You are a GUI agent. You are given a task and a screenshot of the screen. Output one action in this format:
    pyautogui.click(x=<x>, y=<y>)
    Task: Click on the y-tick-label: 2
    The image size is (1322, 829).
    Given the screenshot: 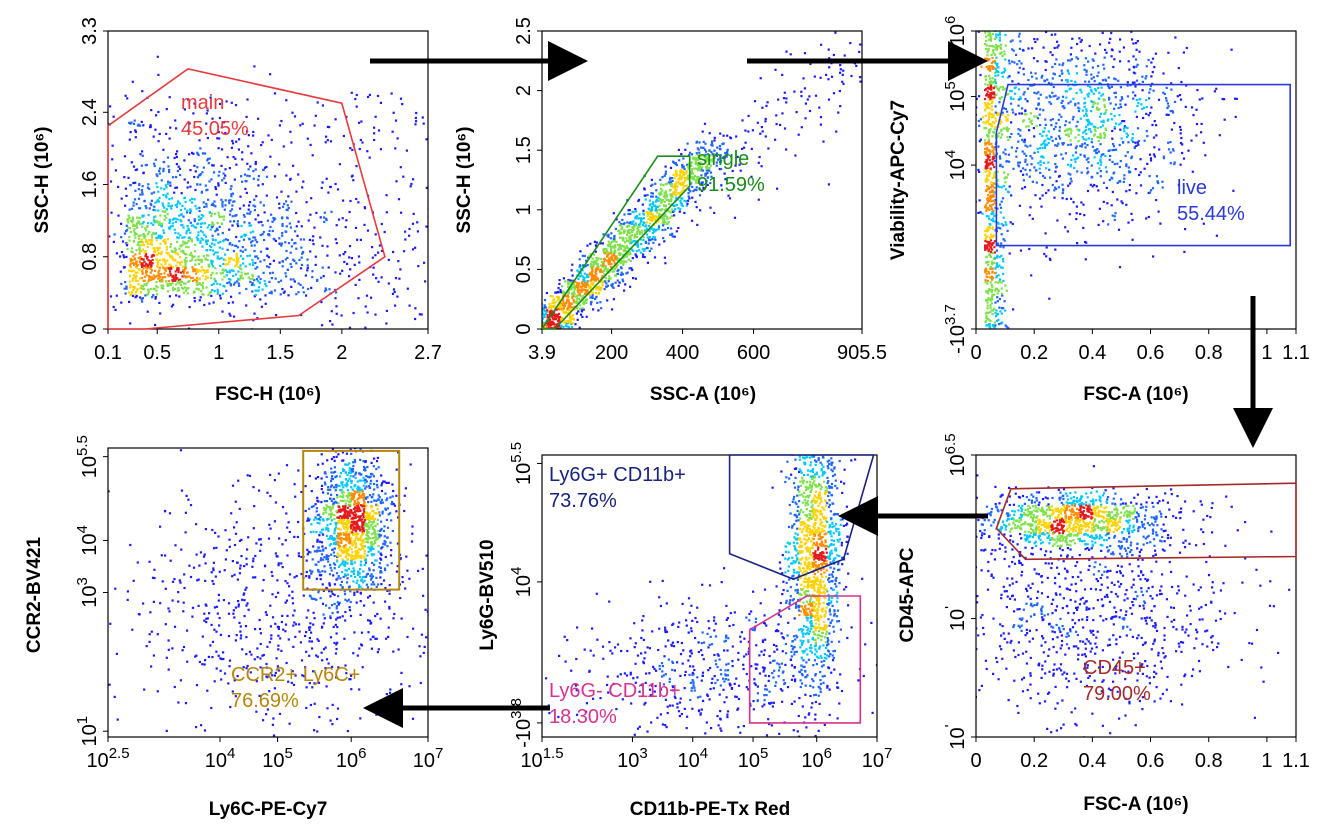 What is the action you would take?
    pyautogui.click(x=524, y=90)
    